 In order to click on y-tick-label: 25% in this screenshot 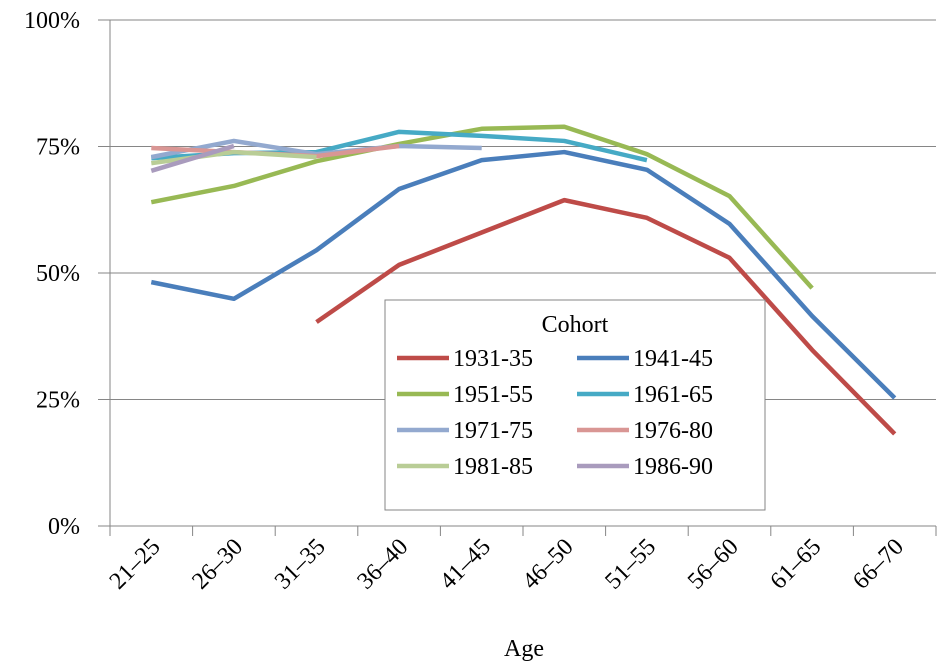, I will do `click(58, 401)`.